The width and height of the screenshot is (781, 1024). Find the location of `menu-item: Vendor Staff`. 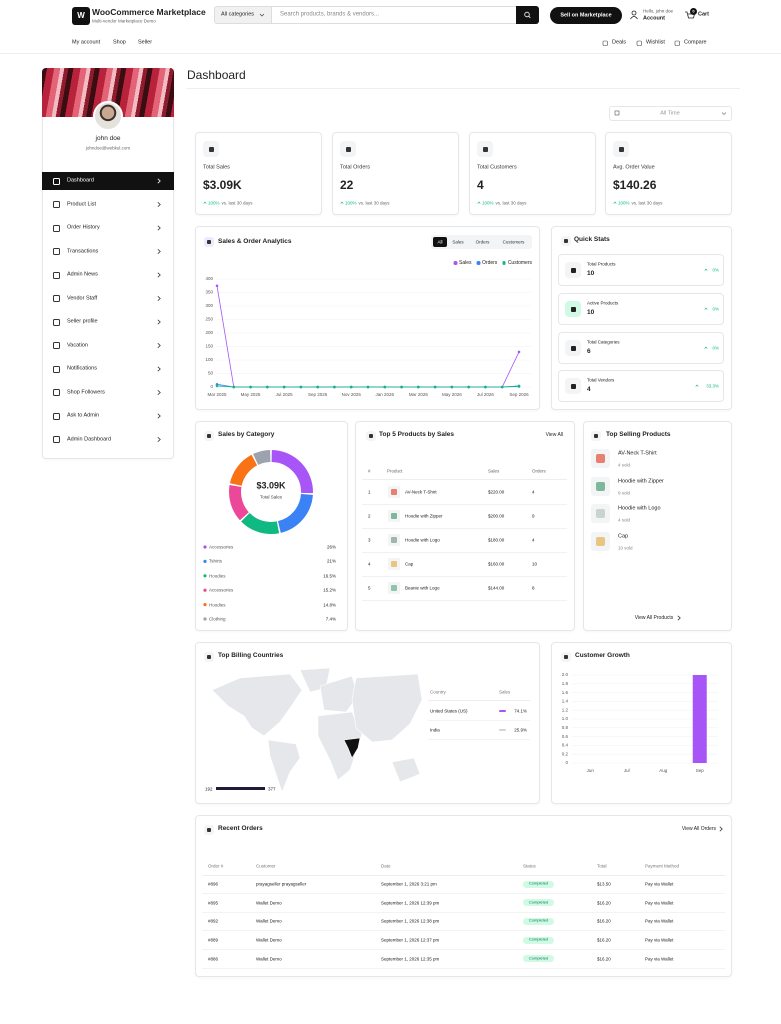

menu-item: Vendor Staff is located at coordinates (82, 298).